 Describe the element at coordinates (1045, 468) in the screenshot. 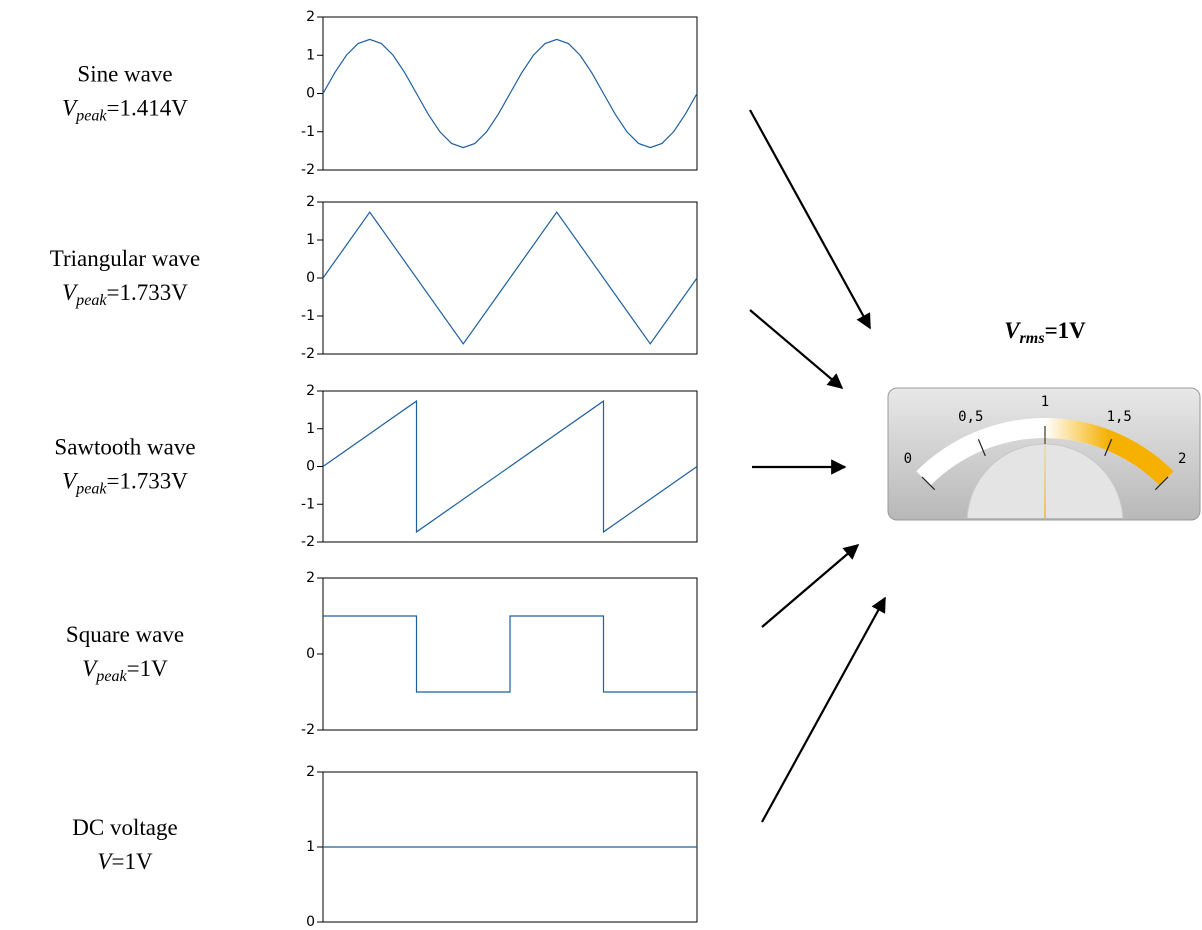

I see `gauge-needle` at that location.